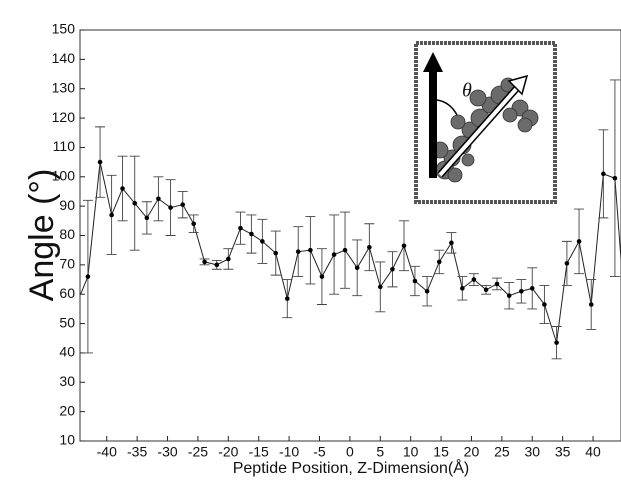 This screenshot has height=490, width=621. What do you see at coordinates (447, 107) in the screenshot?
I see `angle-arc` at bounding box center [447, 107].